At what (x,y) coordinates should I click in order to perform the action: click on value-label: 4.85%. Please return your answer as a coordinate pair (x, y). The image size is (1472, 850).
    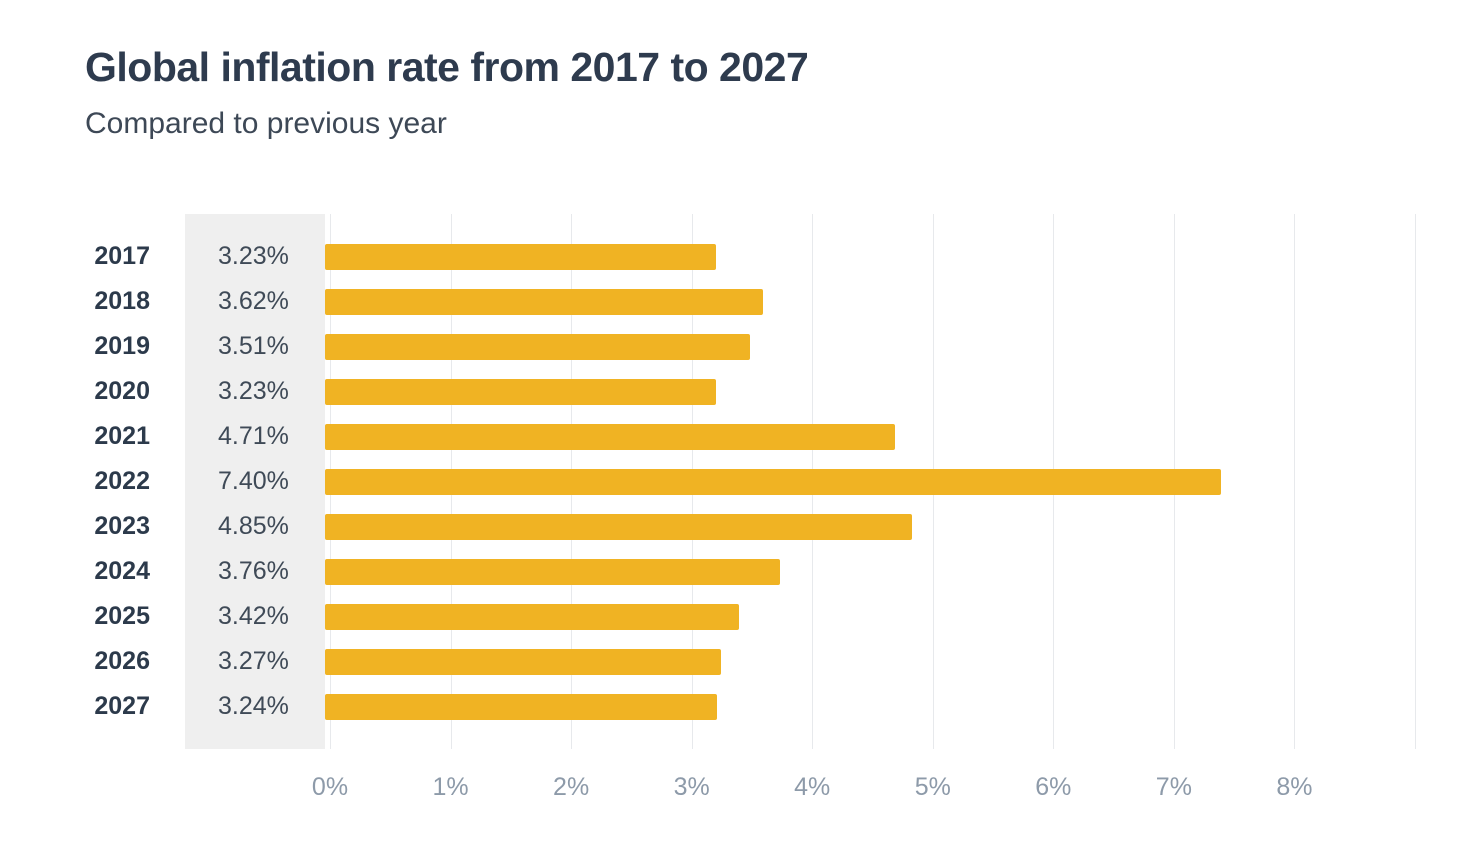
    Looking at the image, I should click on (253, 526).